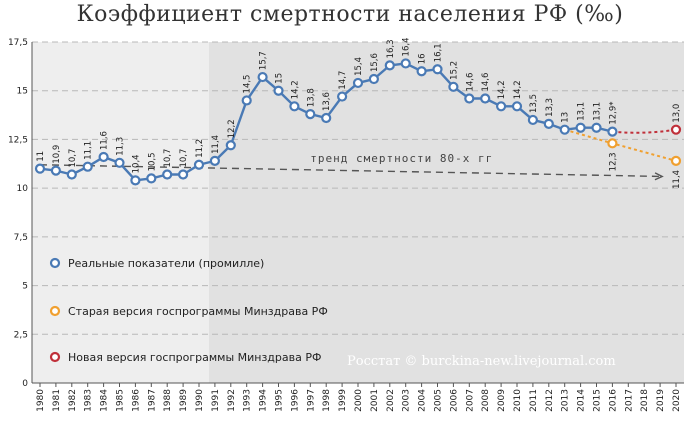 The height and width of the screenshot is (421, 700). I want to click on x-tick-label: 2004, so click(423, 400).